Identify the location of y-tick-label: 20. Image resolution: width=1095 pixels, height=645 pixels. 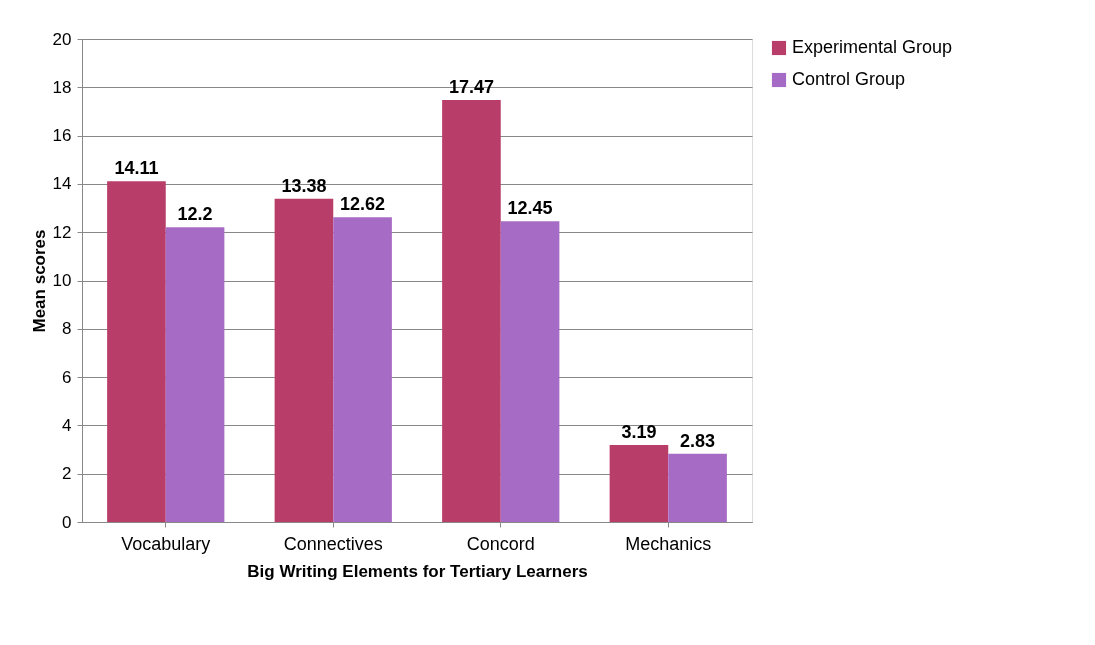
(62, 39).